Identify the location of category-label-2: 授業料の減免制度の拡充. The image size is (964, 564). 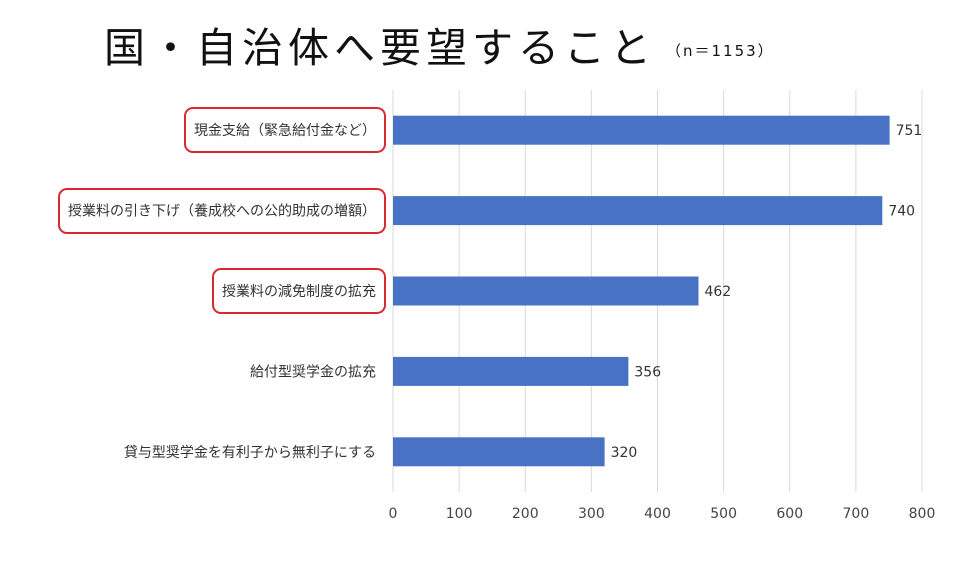
(299, 291).